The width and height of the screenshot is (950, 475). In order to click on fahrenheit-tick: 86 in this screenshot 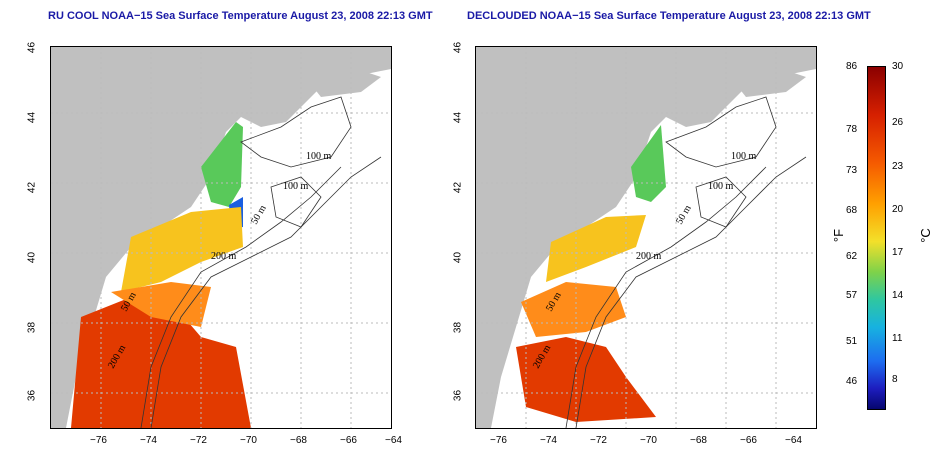, I will do `click(852, 66)`.